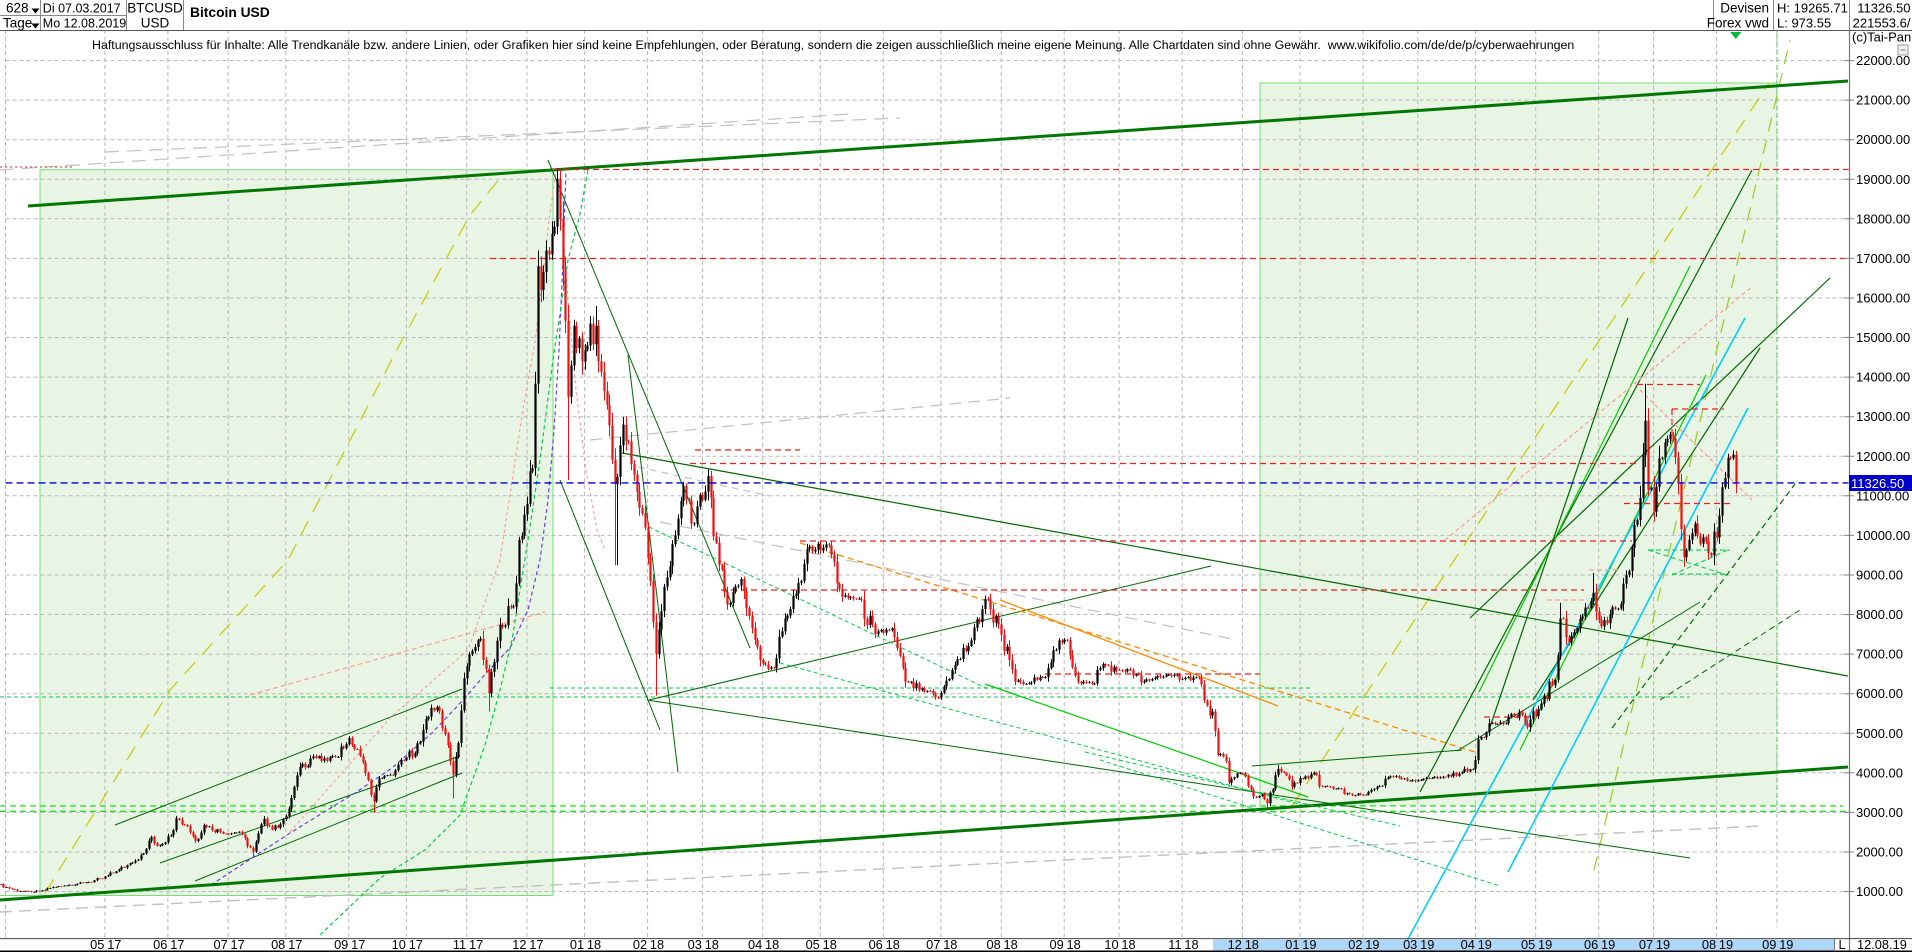  Describe the element at coordinates (1883, 535) in the screenshot. I see `svg-text: 10000.00` at that location.